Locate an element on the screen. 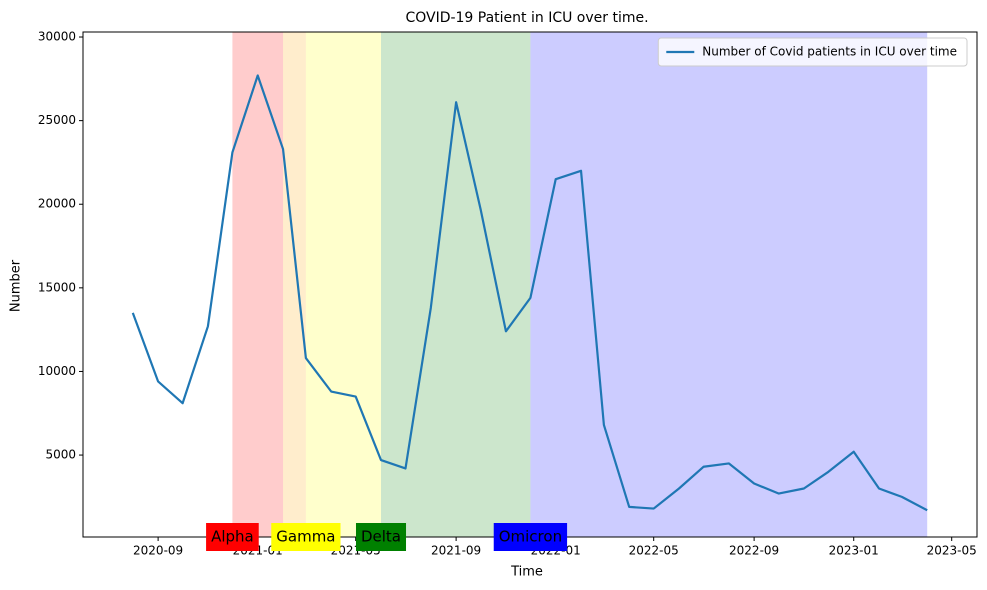 The height and width of the screenshot is (590, 987). variant-label-text: Gamma is located at coordinates (305, 537).